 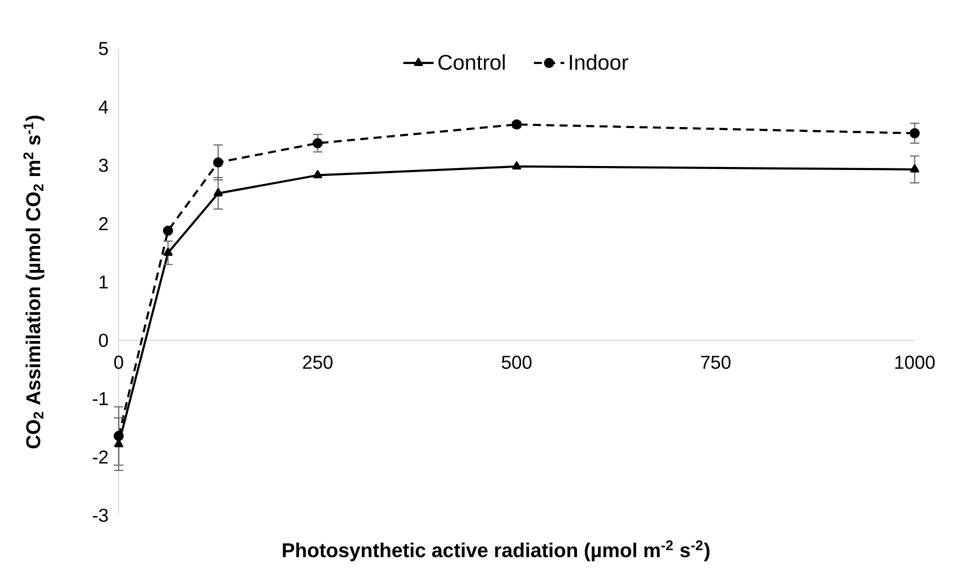 What do you see at coordinates (103, 165) in the screenshot?
I see `y-tick-label: 3` at bounding box center [103, 165].